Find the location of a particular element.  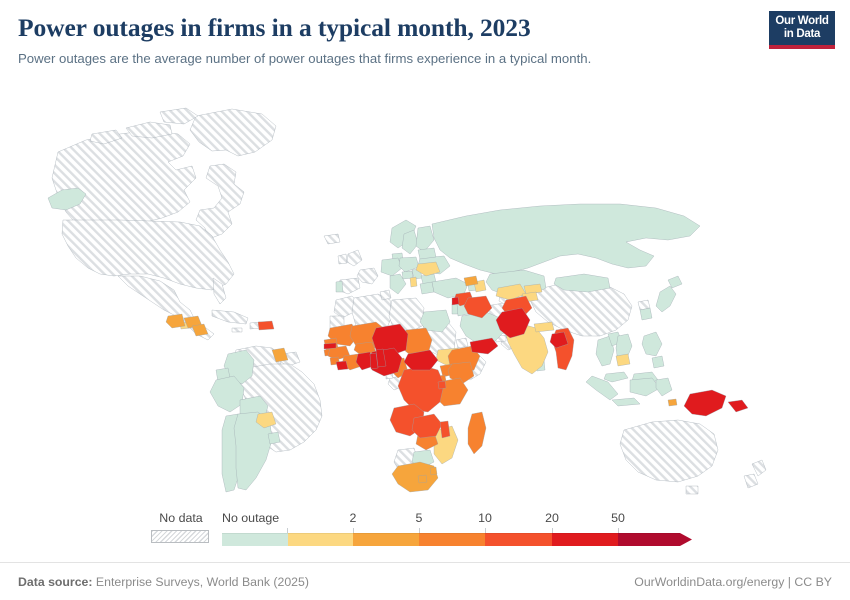

country-alaska is located at coordinates (67, 199).